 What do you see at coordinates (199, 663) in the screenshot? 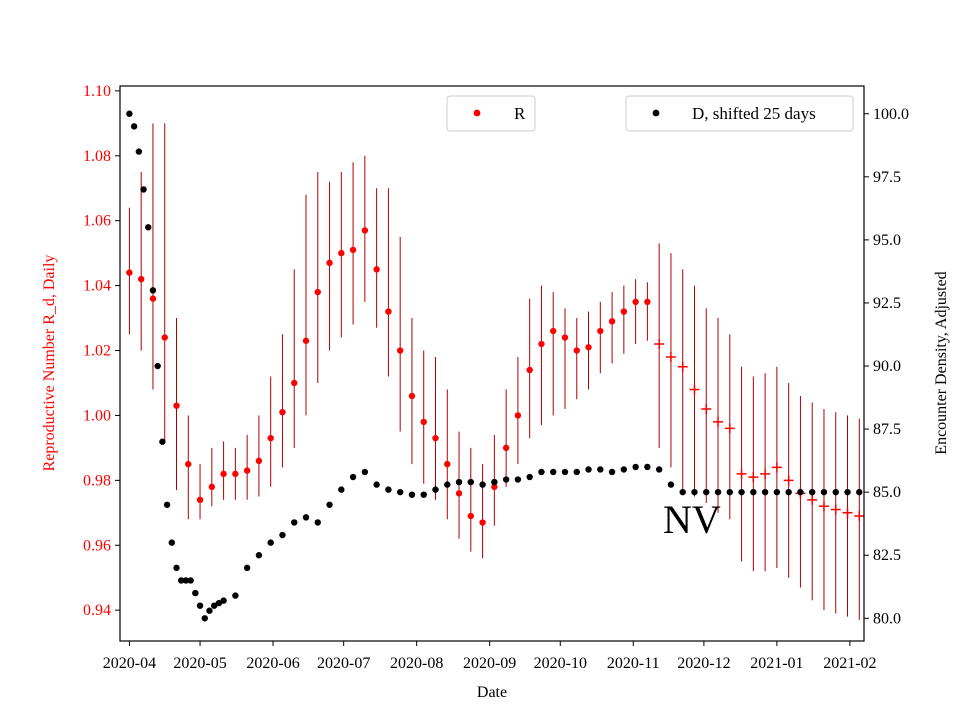
I see `x-tick-label: 2020-05` at bounding box center [199, 663].